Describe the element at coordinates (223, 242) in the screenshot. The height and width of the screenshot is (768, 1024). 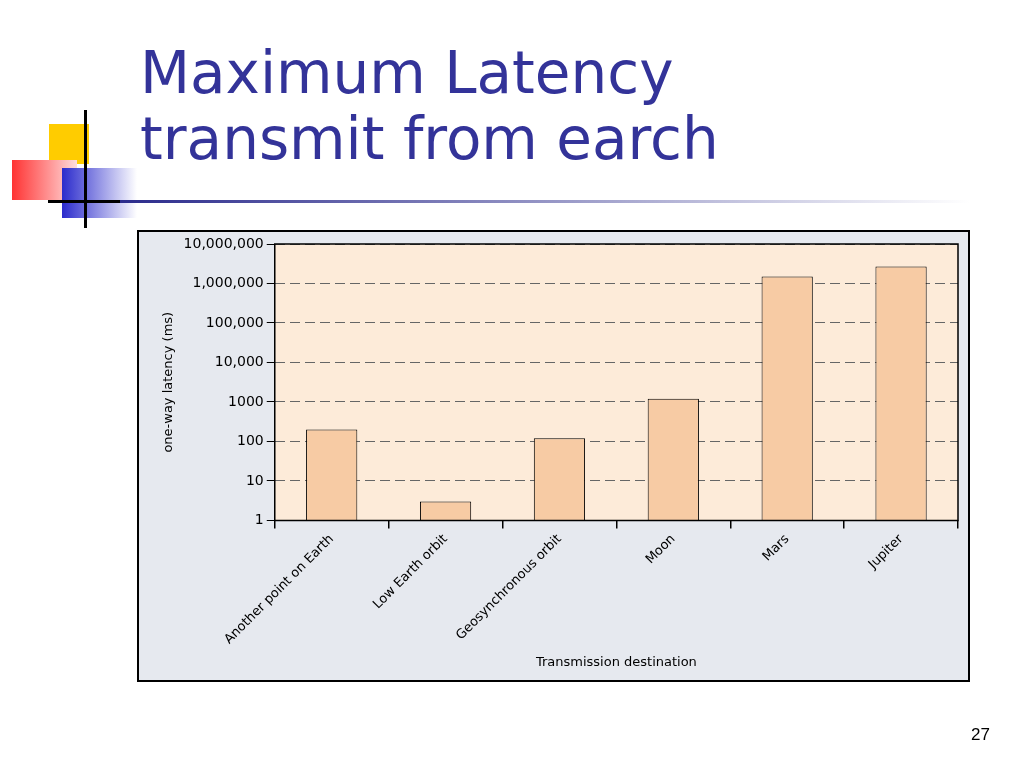
I see `y-tick-label: 10,000,000` at that location.